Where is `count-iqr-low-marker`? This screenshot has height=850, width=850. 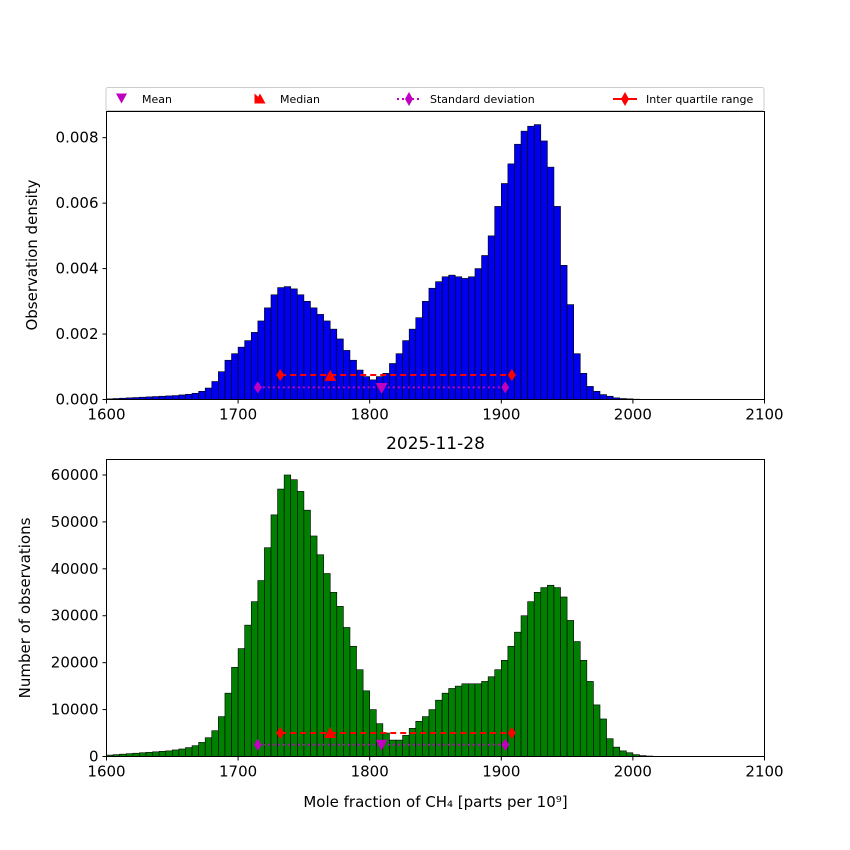
count-iqr-low-marker is located at coordinates (280, 733).